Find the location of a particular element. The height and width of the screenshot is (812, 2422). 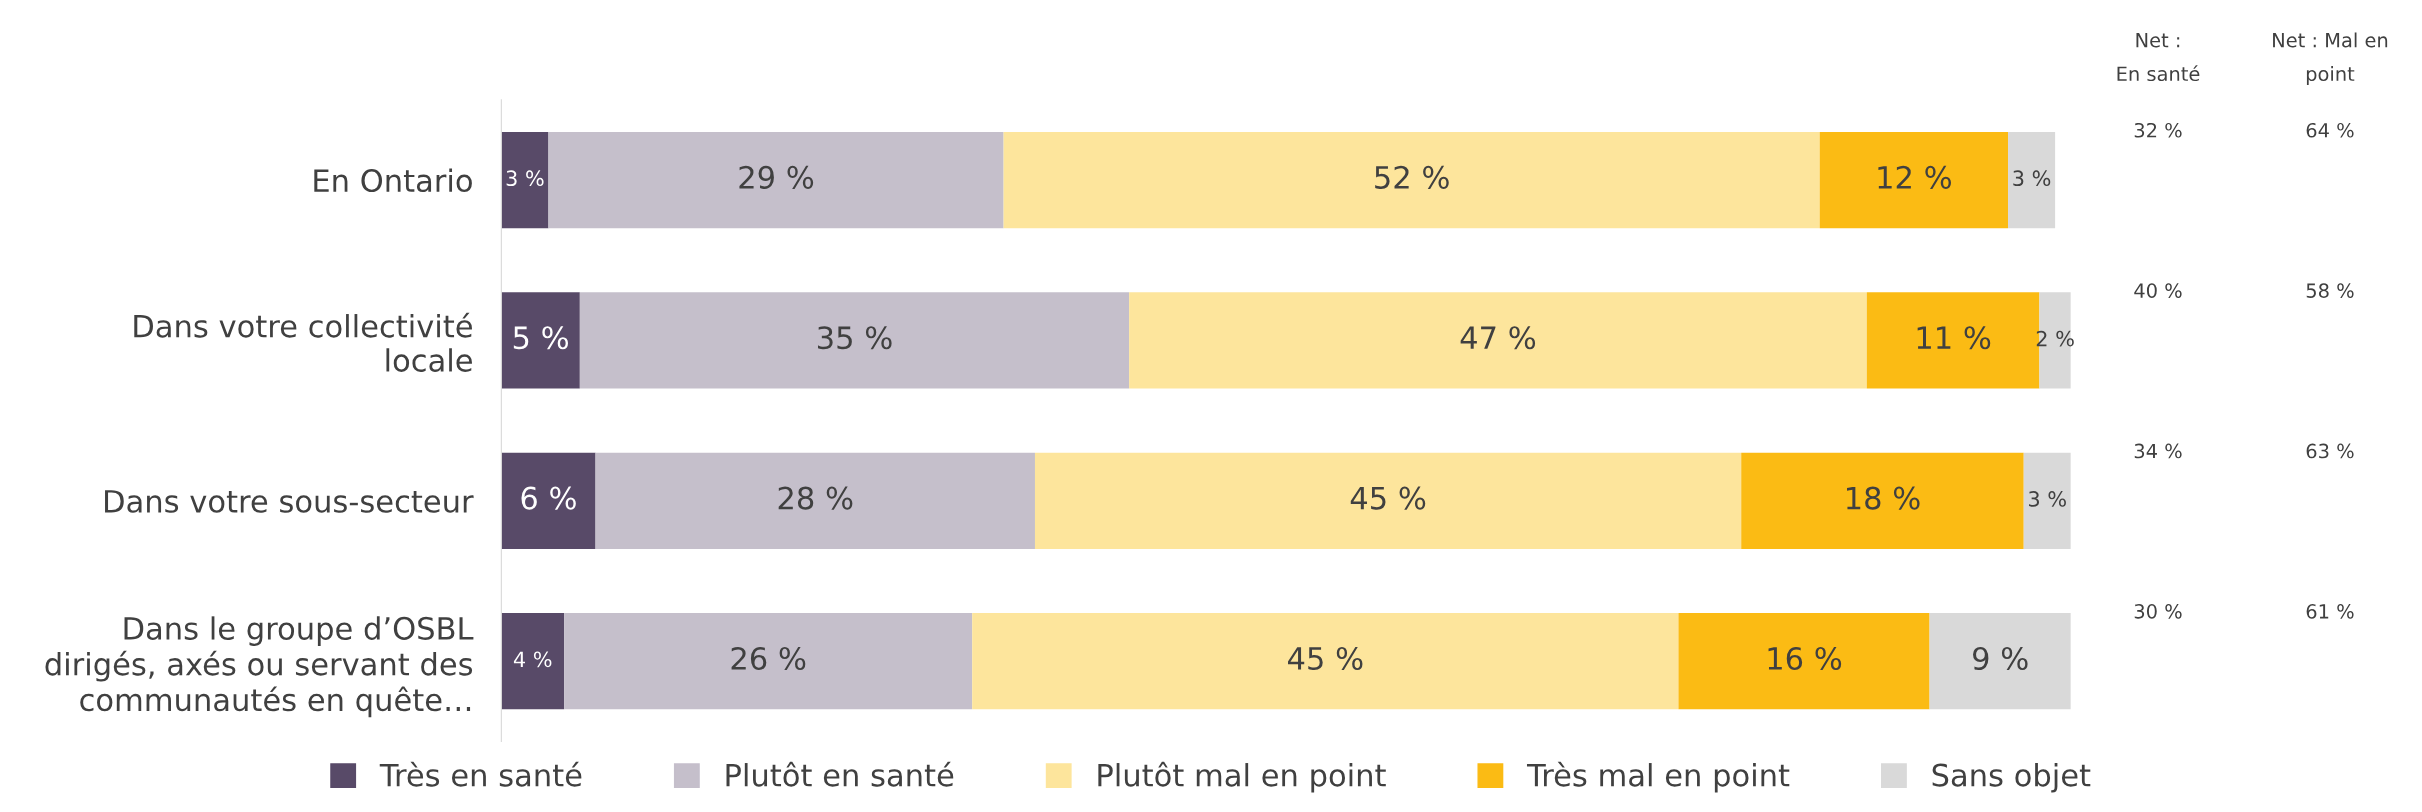

data-label: 29 % is located at coordinates (776, 177).